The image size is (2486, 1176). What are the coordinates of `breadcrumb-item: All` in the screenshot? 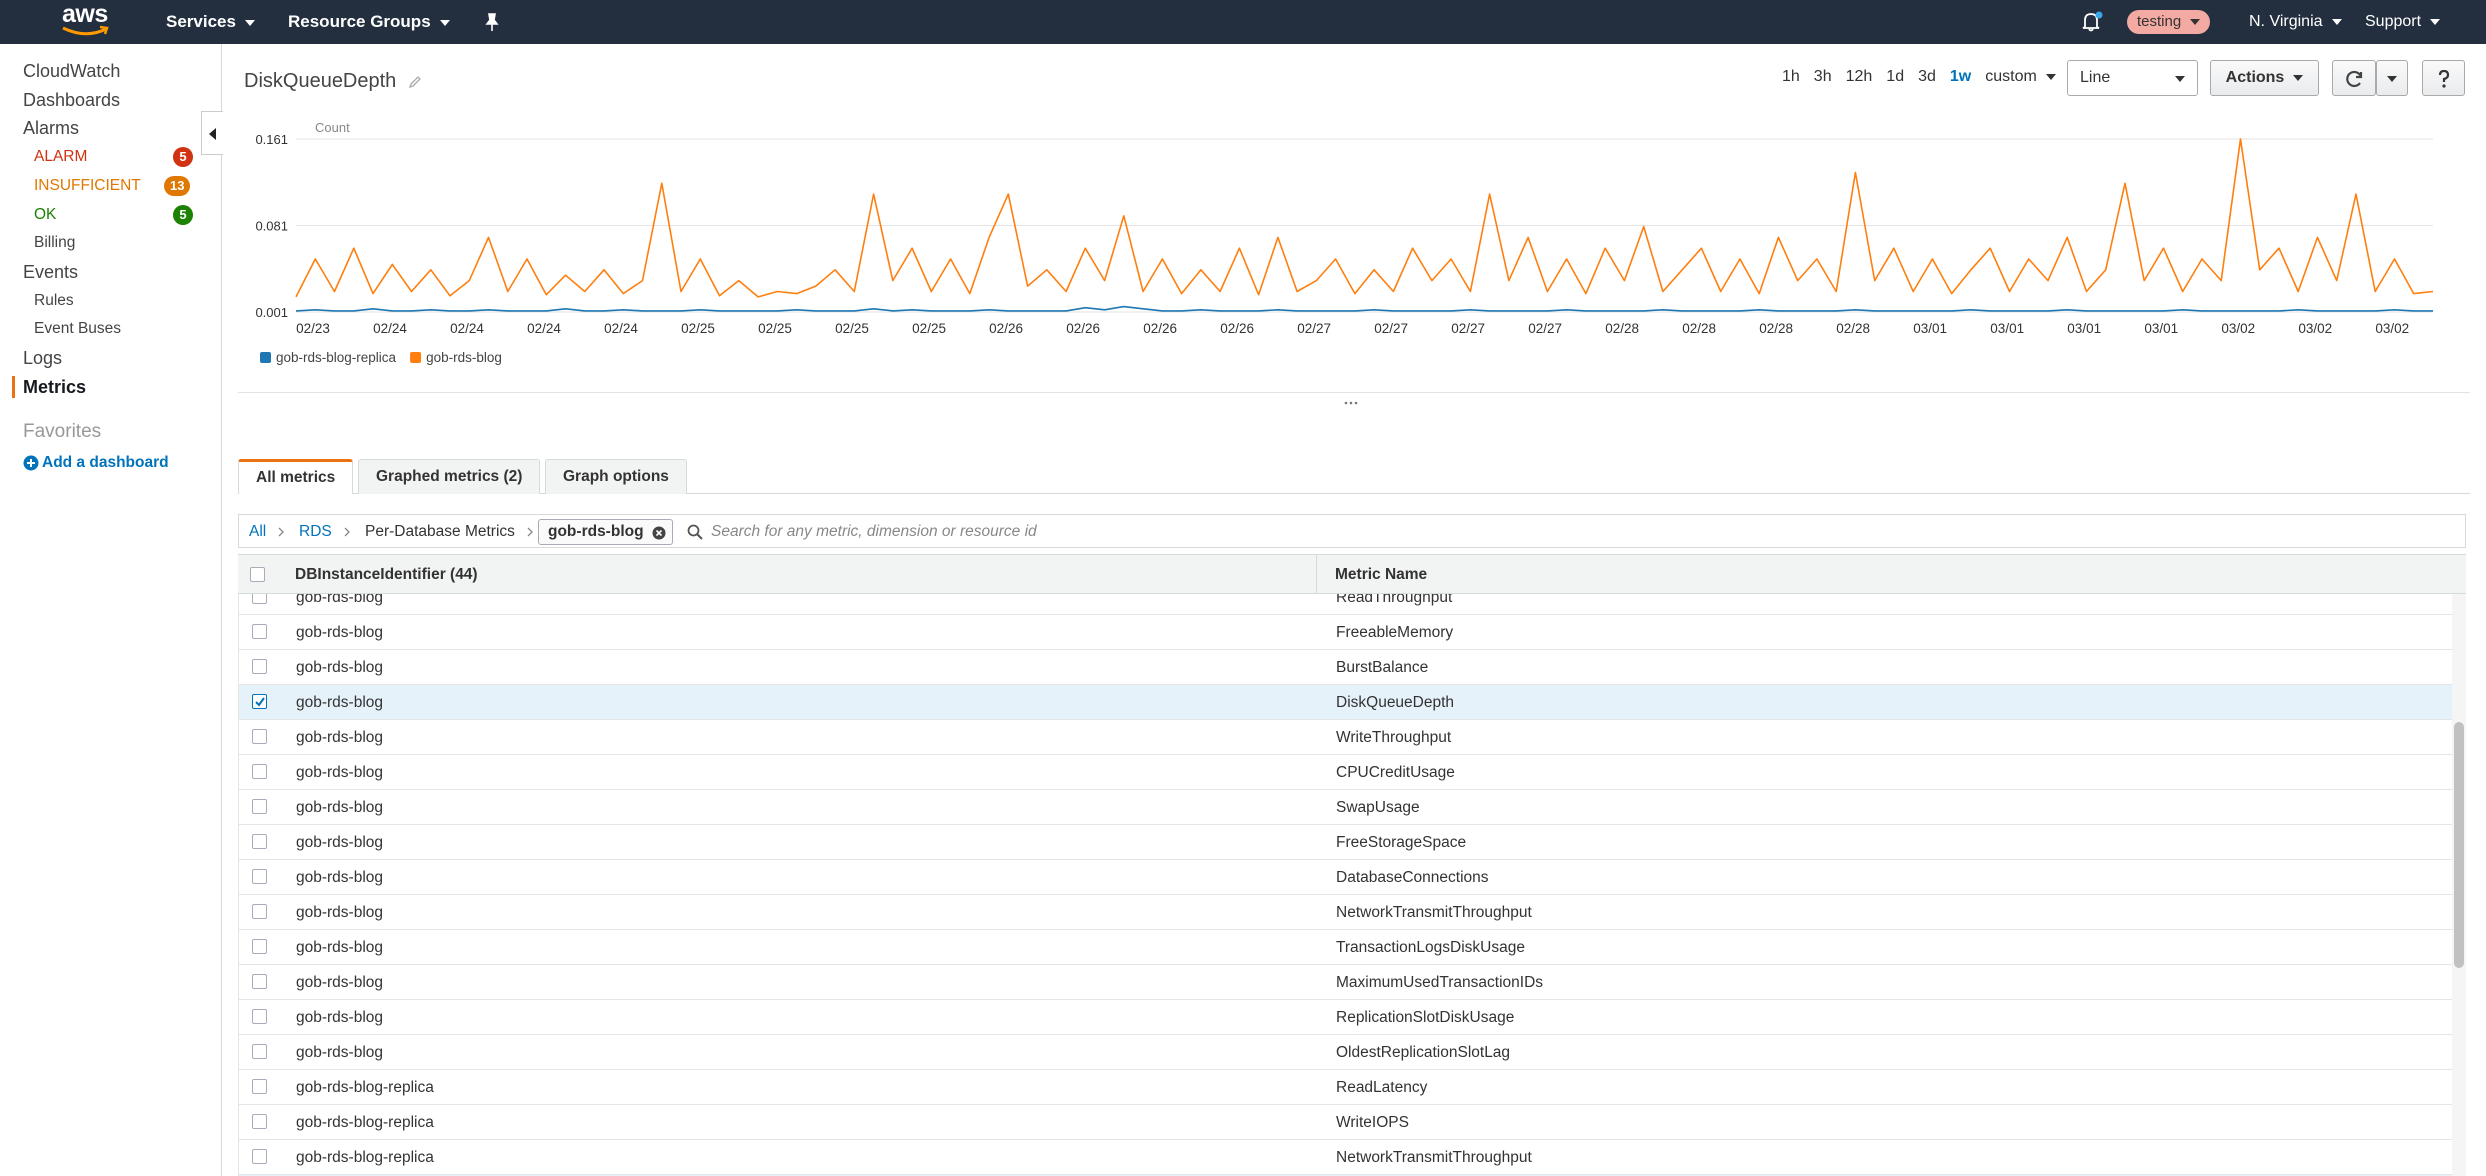 It's located at (258, 531).